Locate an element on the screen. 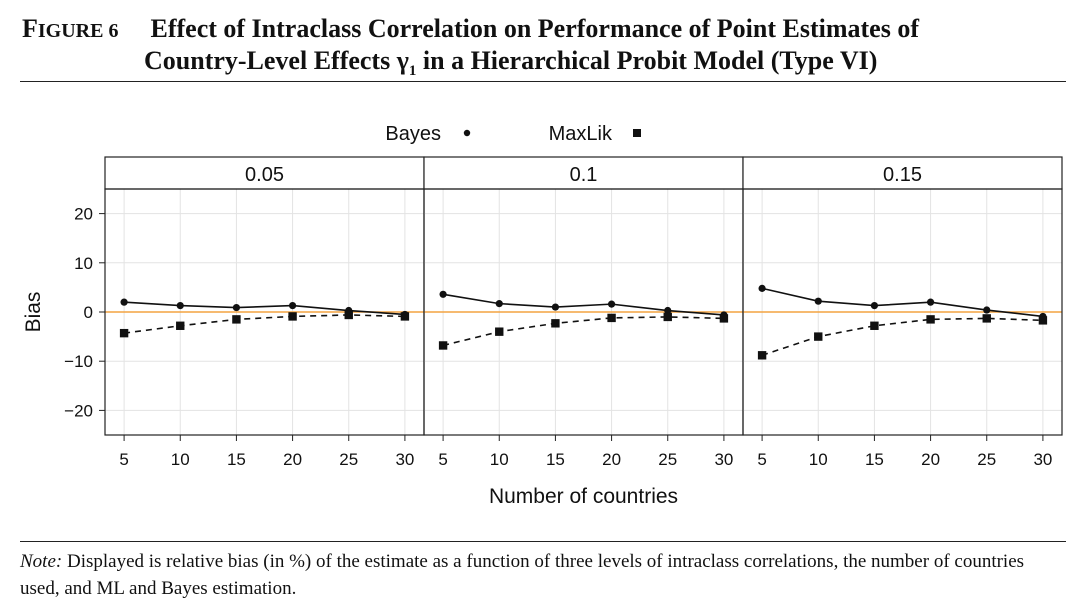  legend-marker-maxlik is located at coordinates (637, 133).